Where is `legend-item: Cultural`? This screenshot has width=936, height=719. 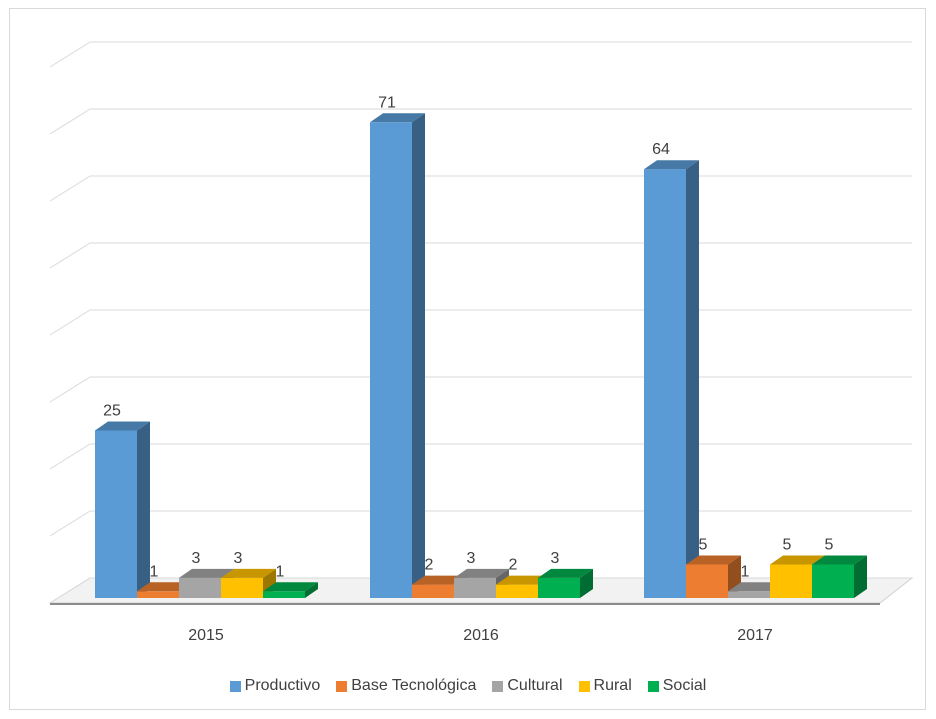
legend-item: Cultural is located at coordinates (527, 686).